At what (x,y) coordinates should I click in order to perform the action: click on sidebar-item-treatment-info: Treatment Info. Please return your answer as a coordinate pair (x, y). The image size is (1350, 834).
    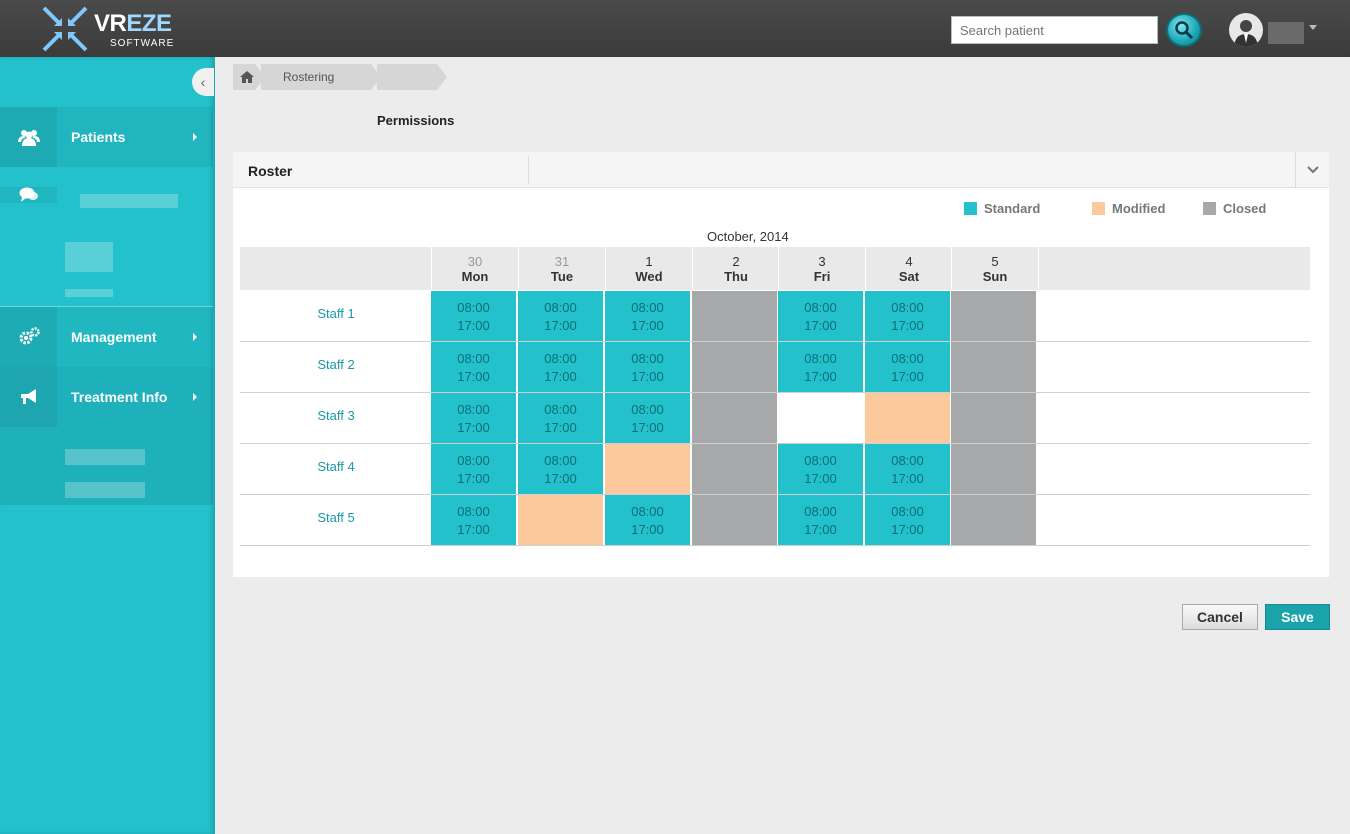
    Looking at the image, I should click on (106, 397).